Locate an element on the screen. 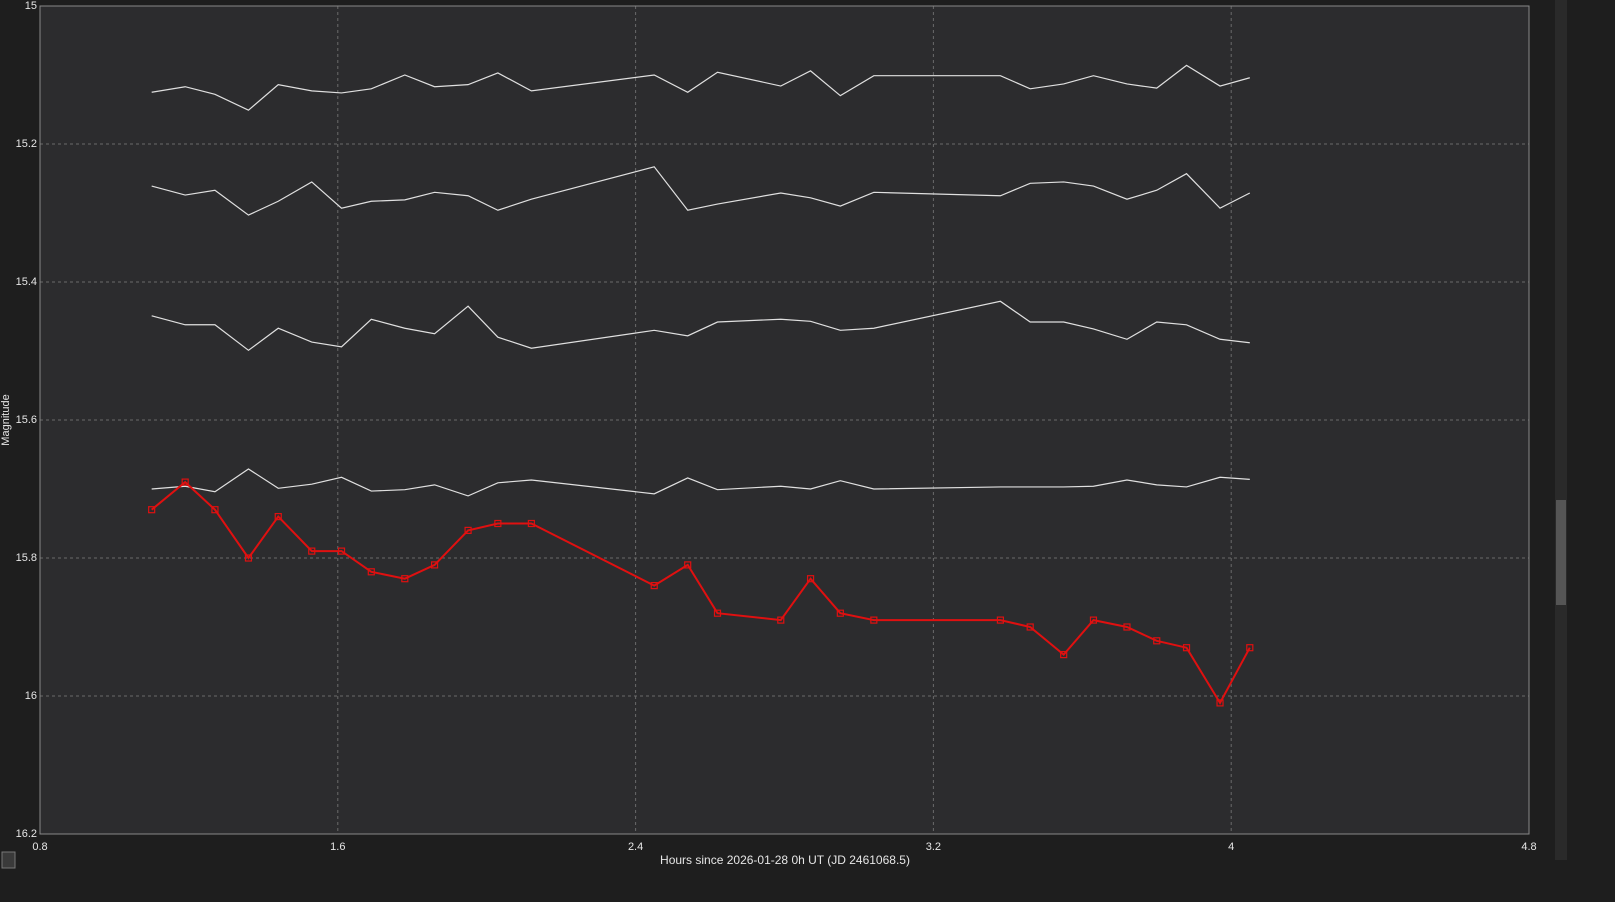 This screenshot has width=1615, height=902. x-tick-label: 3.2 is located at coordinates (933, 847).